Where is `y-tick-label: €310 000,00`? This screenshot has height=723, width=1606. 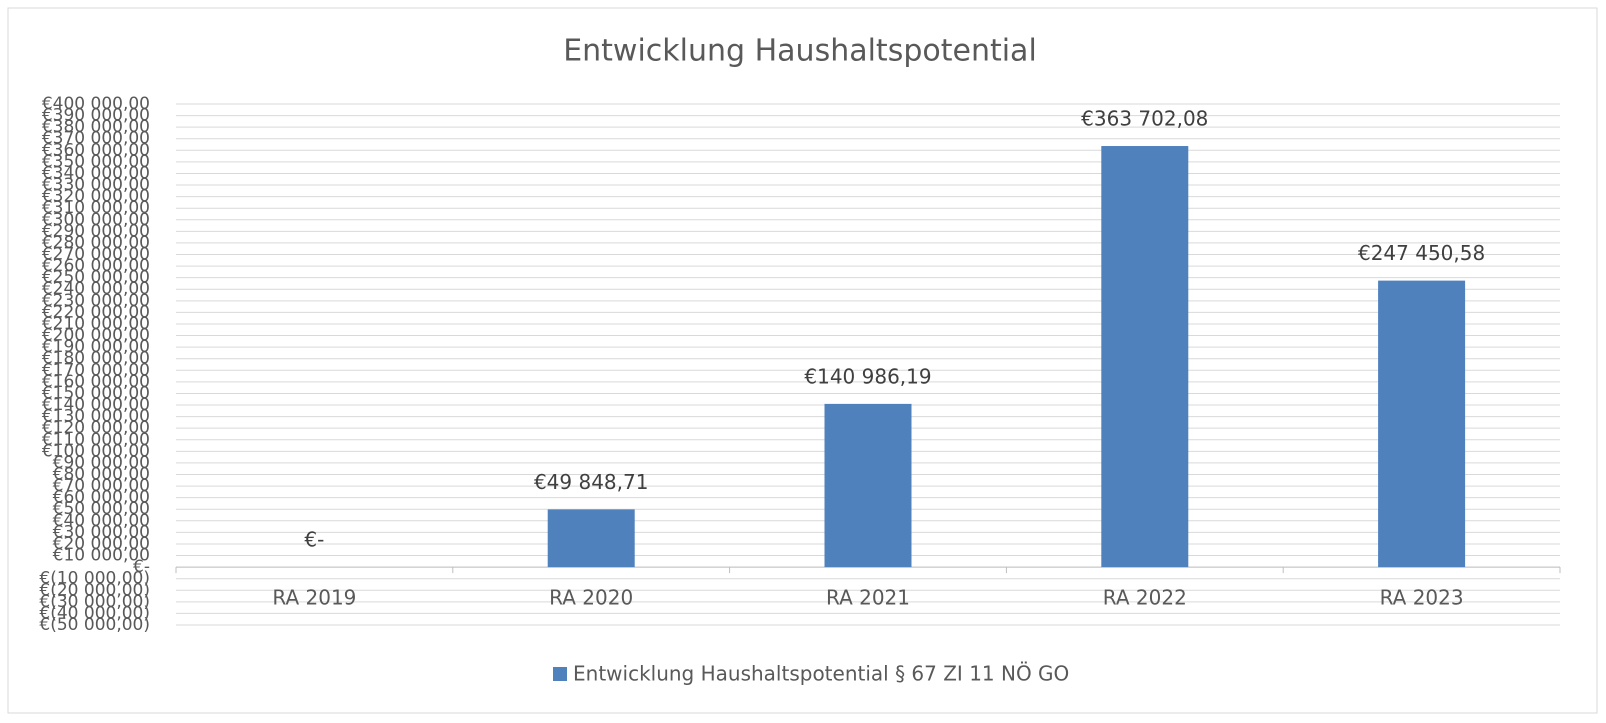
y-tick-label: €310 000,00 is located at coordinates (96, 208).